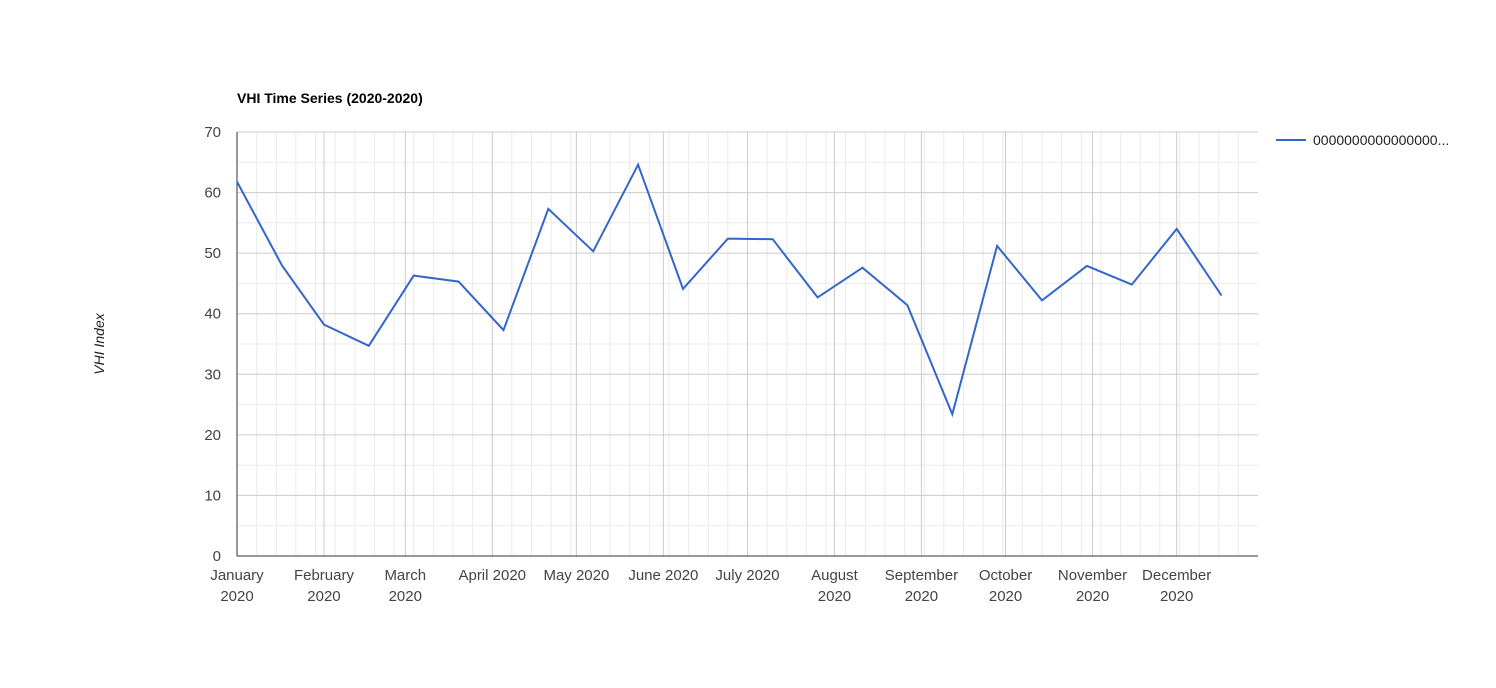 The image size is (1496, 688). I want to click on y-tick-label: 20, so click(212, 435).